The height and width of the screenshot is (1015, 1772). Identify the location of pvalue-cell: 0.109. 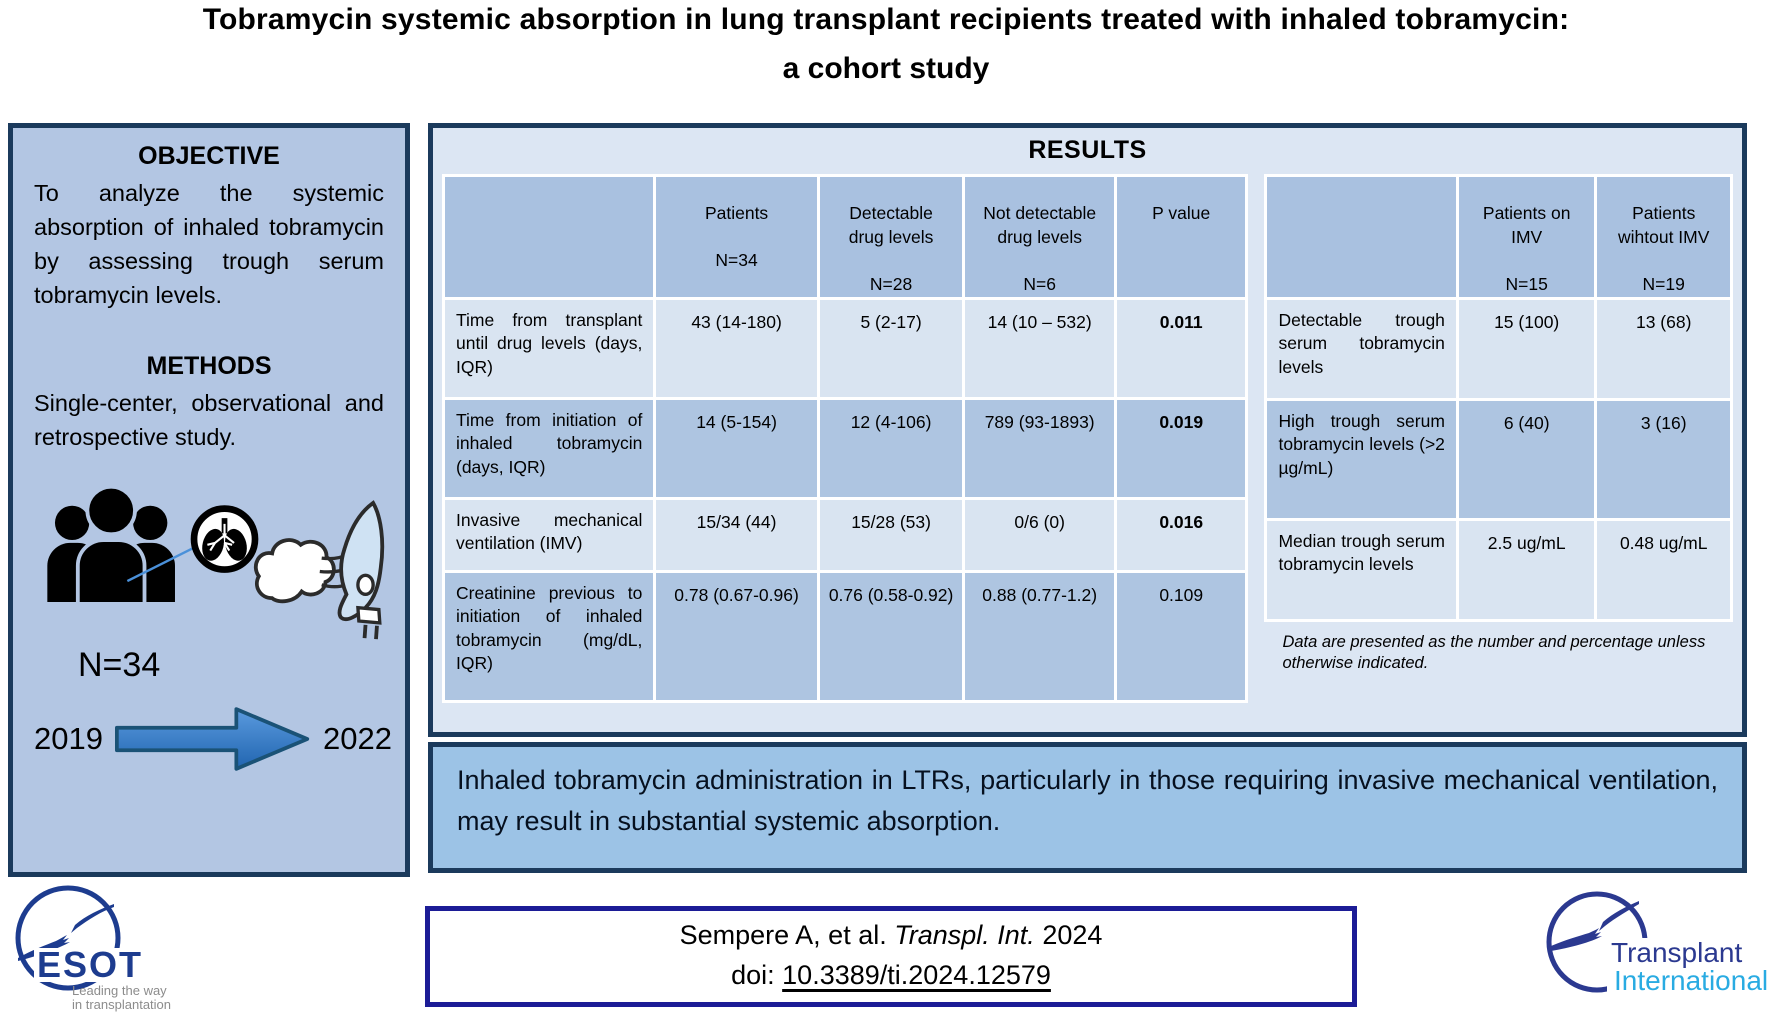
(1181, 636).